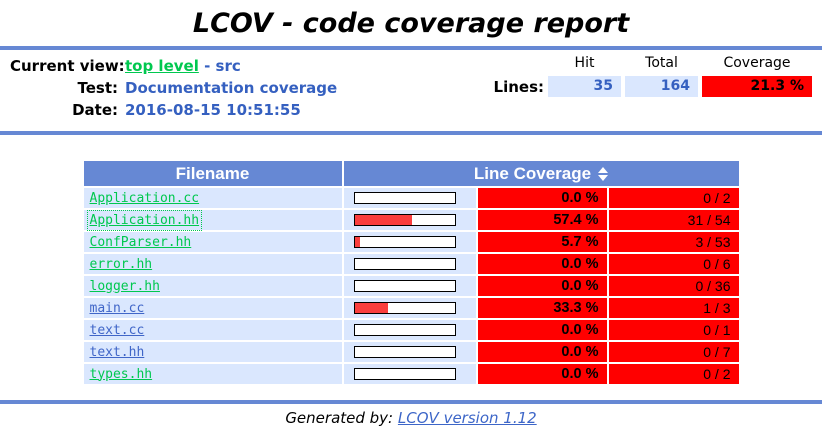  I want to click on file-link: text.cc, so click(117, 330).